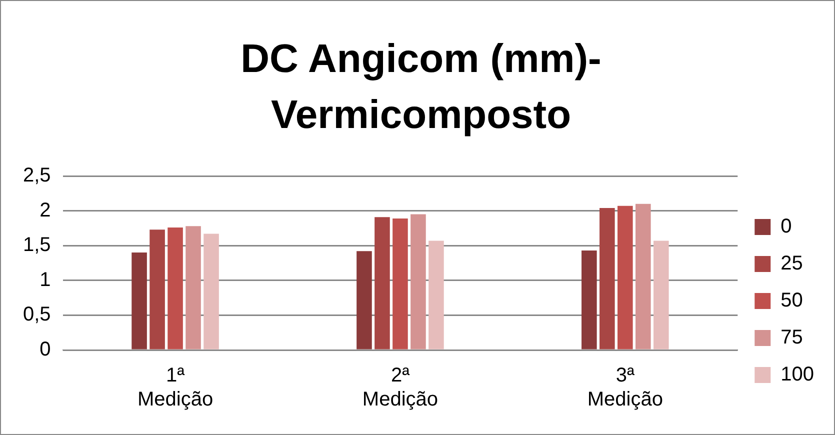  Describe the element at coordinates (791, 337) in the screenshot. I see `legend-label: 75` at that location.